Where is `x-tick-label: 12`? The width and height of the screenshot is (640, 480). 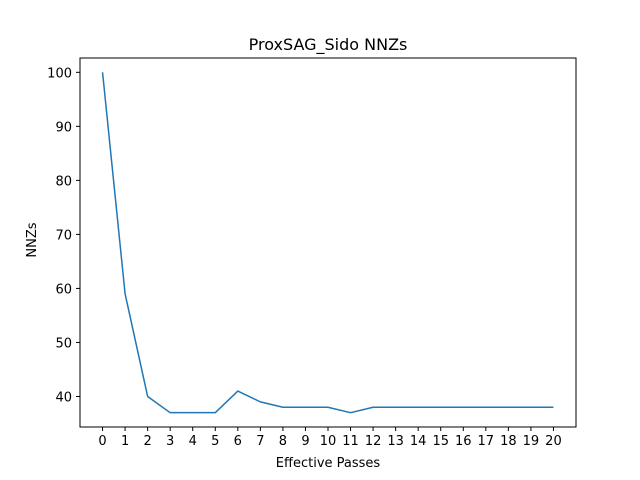 x-tick-label: 12 is located at coordinates (373, 441).